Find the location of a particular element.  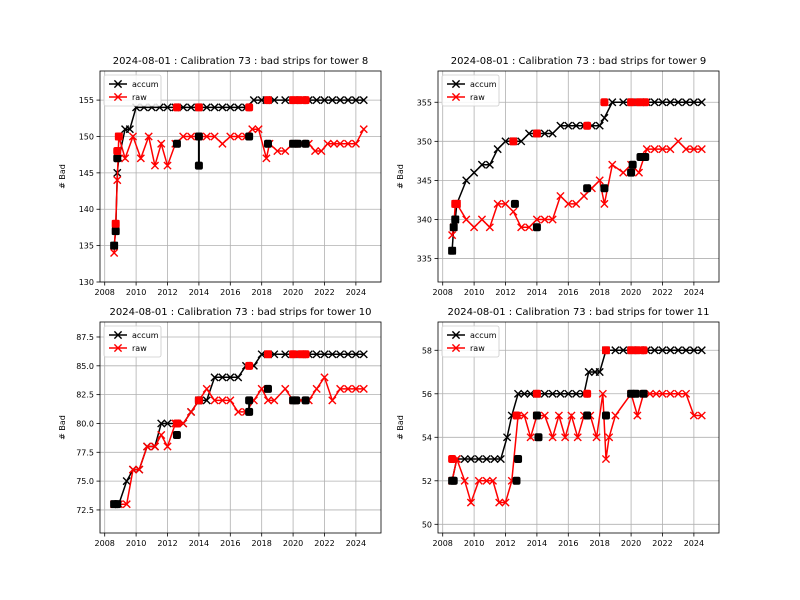

x-tick-label: 2016 is located at coordinates (568, 543).